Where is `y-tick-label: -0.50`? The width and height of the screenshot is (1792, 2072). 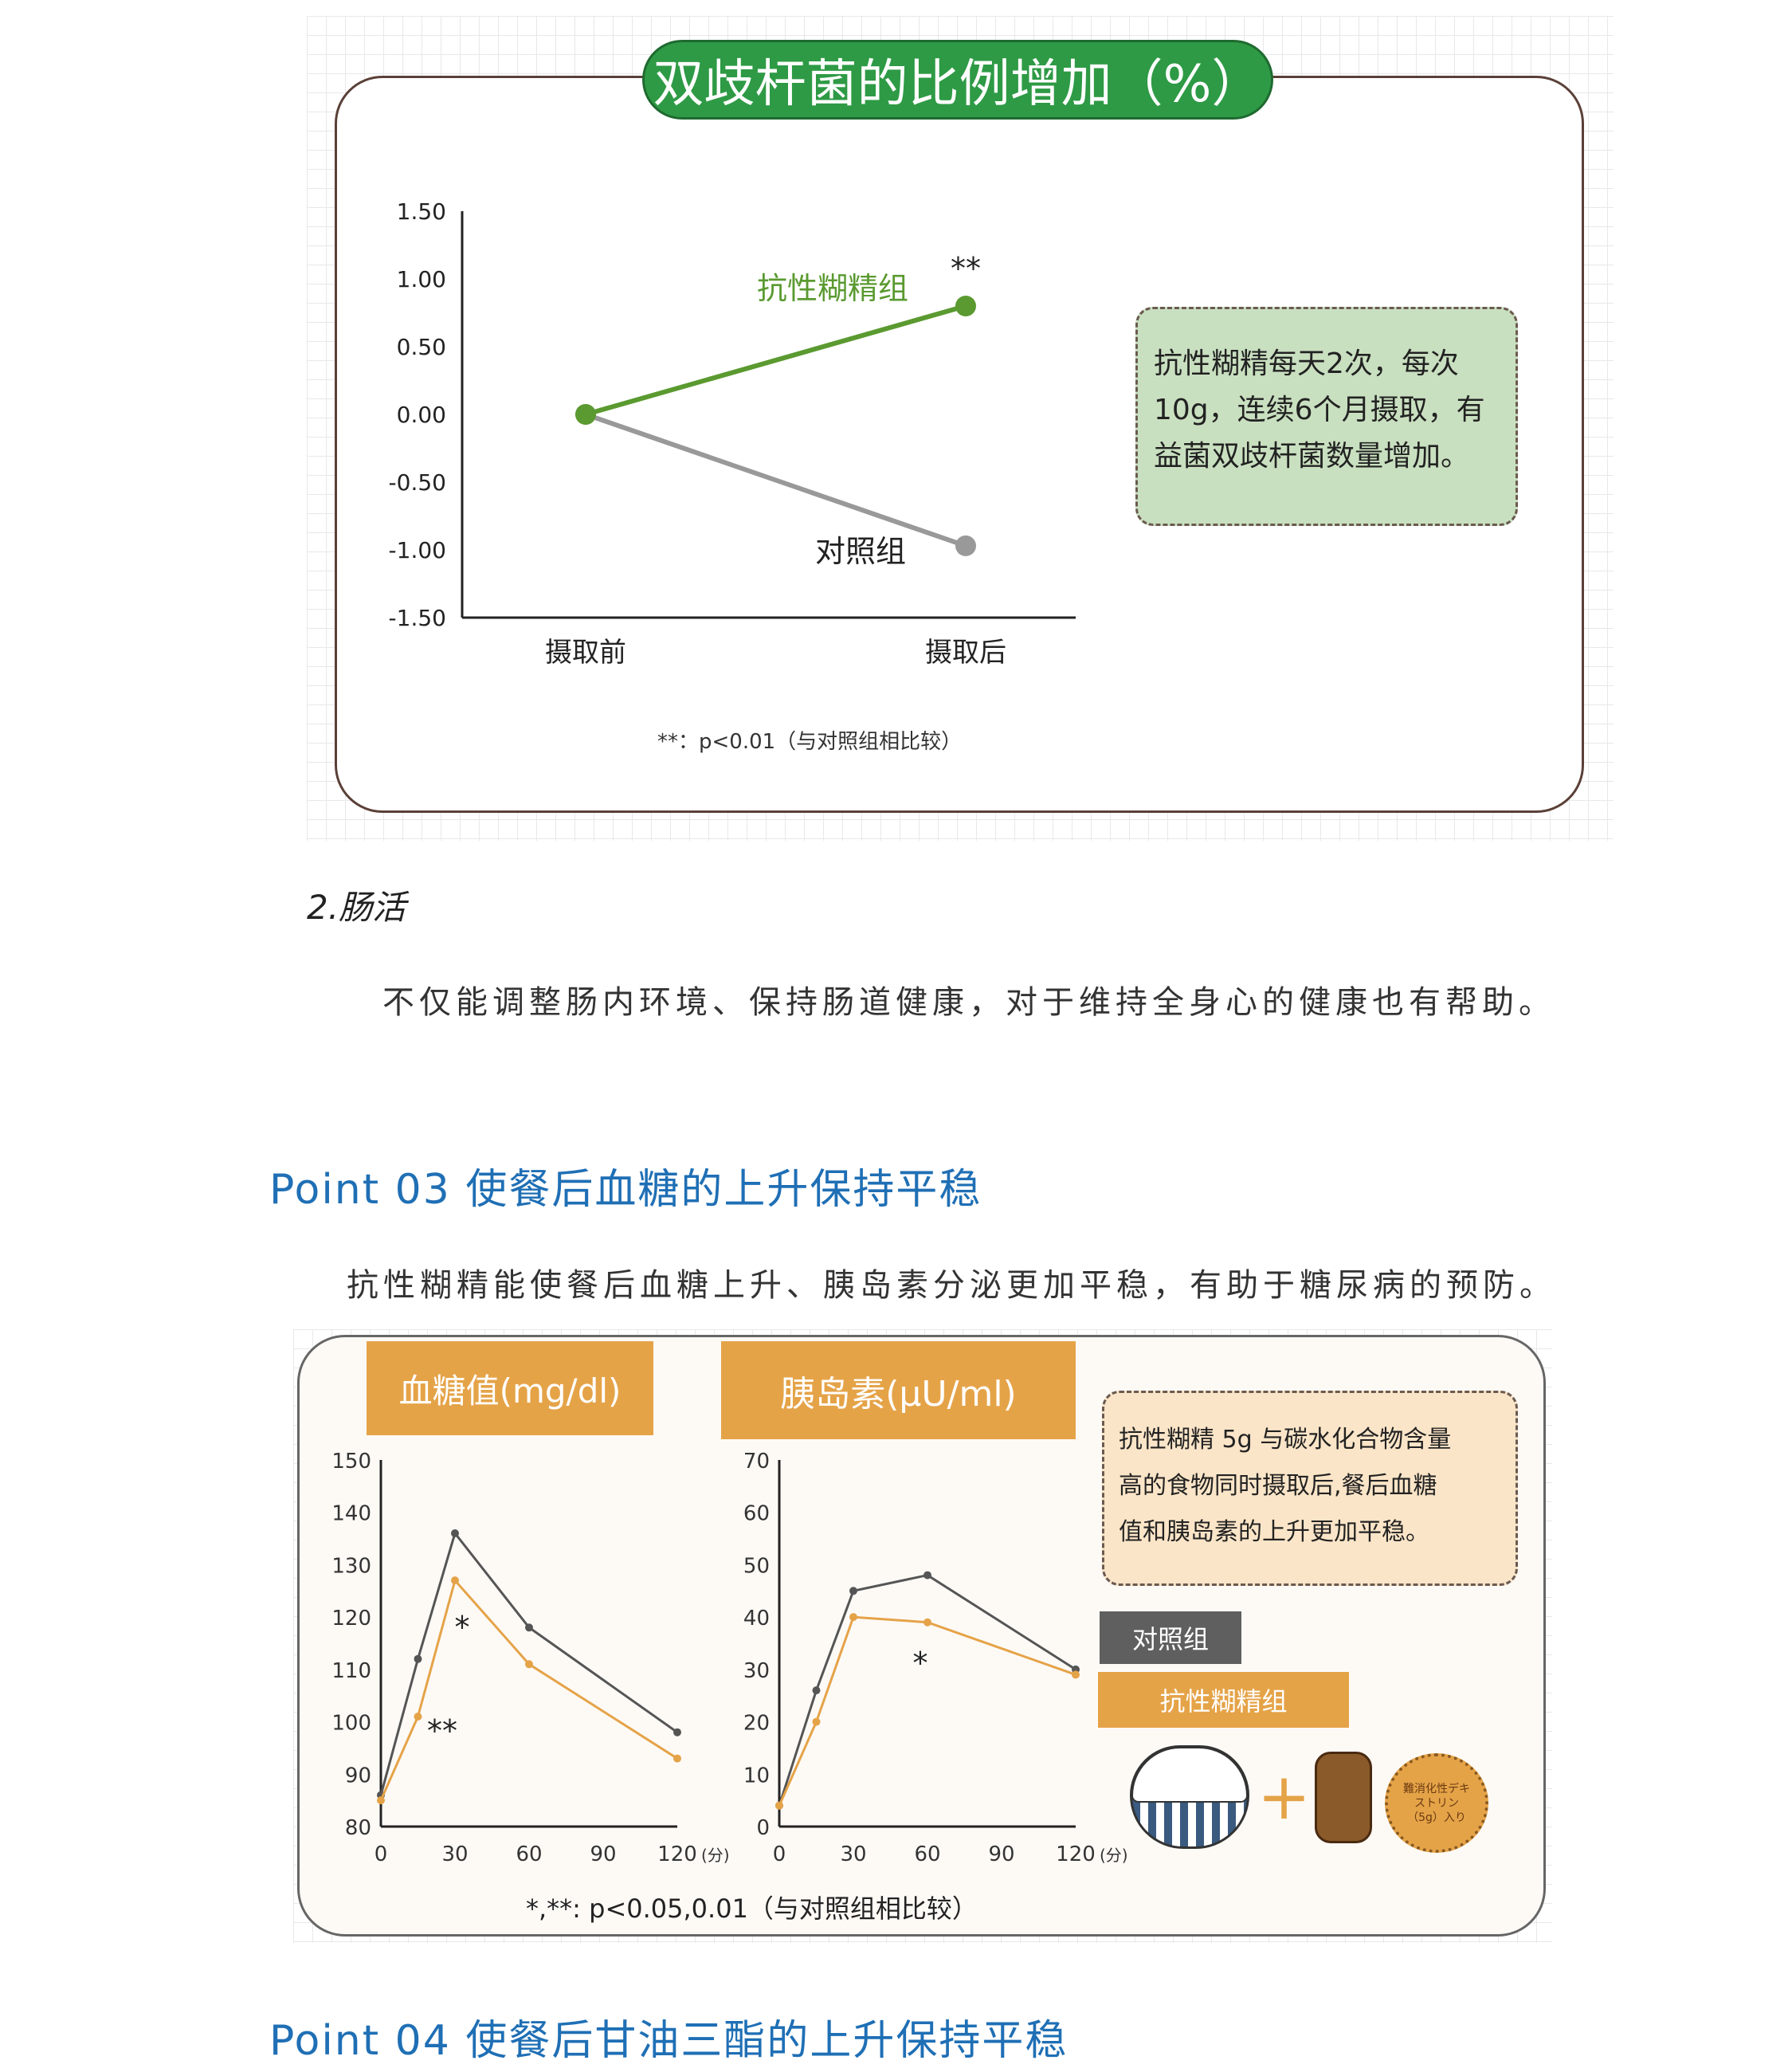
y-tick-label: -0.50 is located at coordinates (417, 482).